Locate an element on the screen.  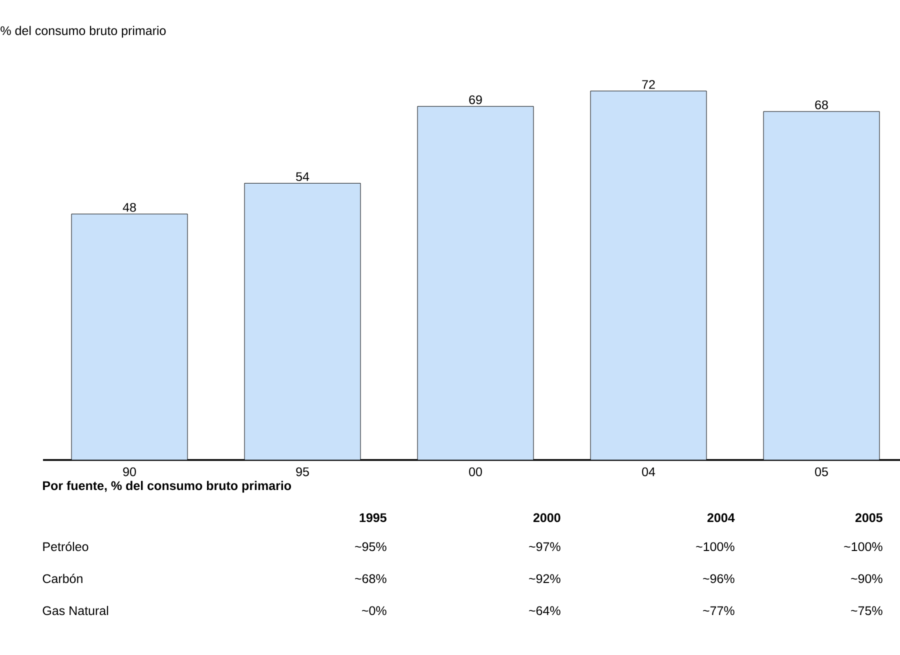
text: ~77% is located at coordinates (718, 611).